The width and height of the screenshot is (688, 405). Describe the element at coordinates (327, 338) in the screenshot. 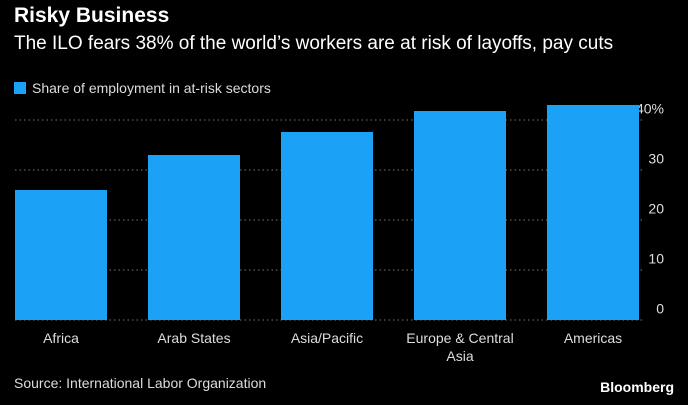

I see `x-tick-label: Asia/Pacific` at that location.